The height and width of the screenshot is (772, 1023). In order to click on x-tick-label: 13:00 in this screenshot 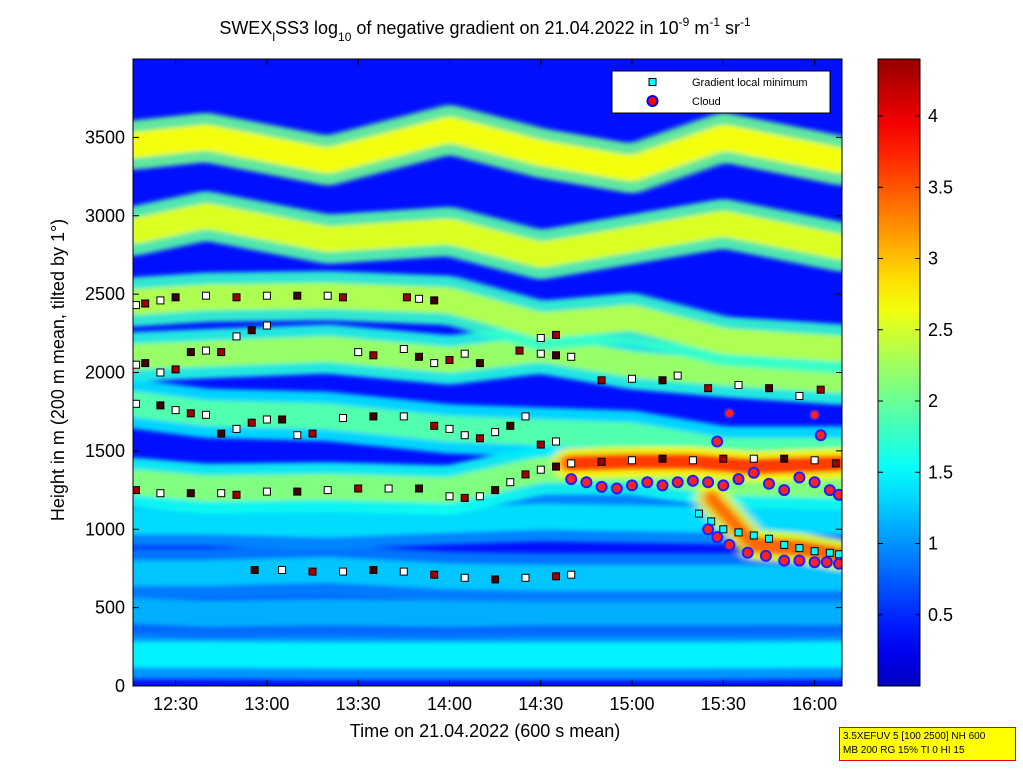, I will do `click(266, 704)`.